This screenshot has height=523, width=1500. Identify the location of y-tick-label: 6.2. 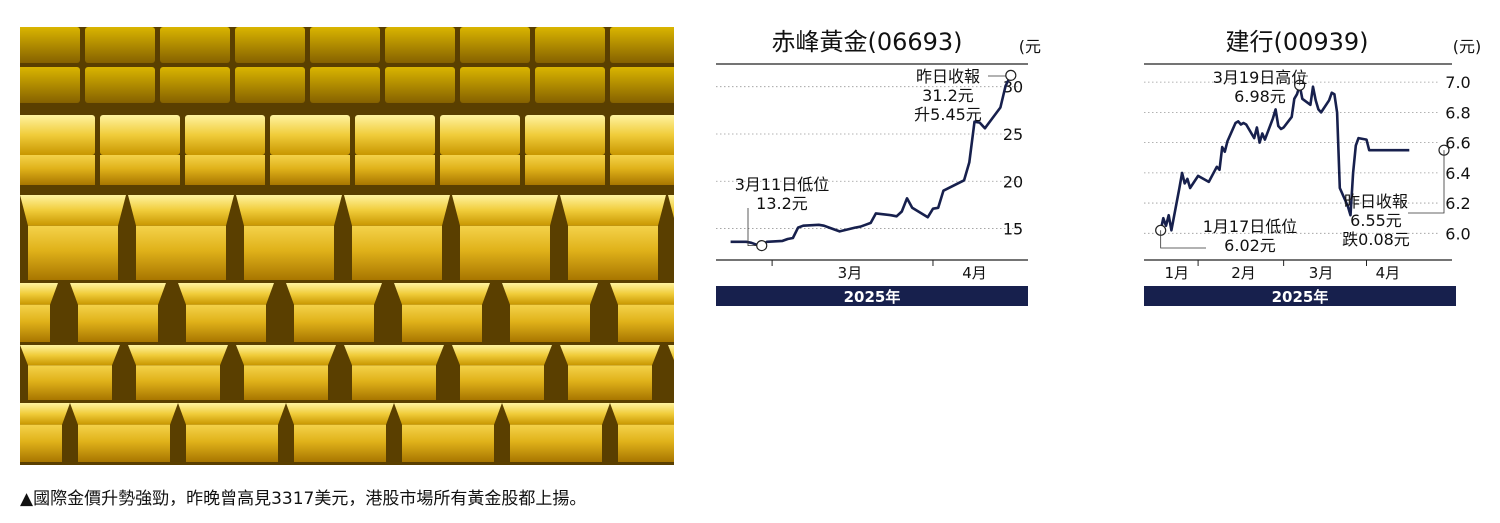
(1457, 203).